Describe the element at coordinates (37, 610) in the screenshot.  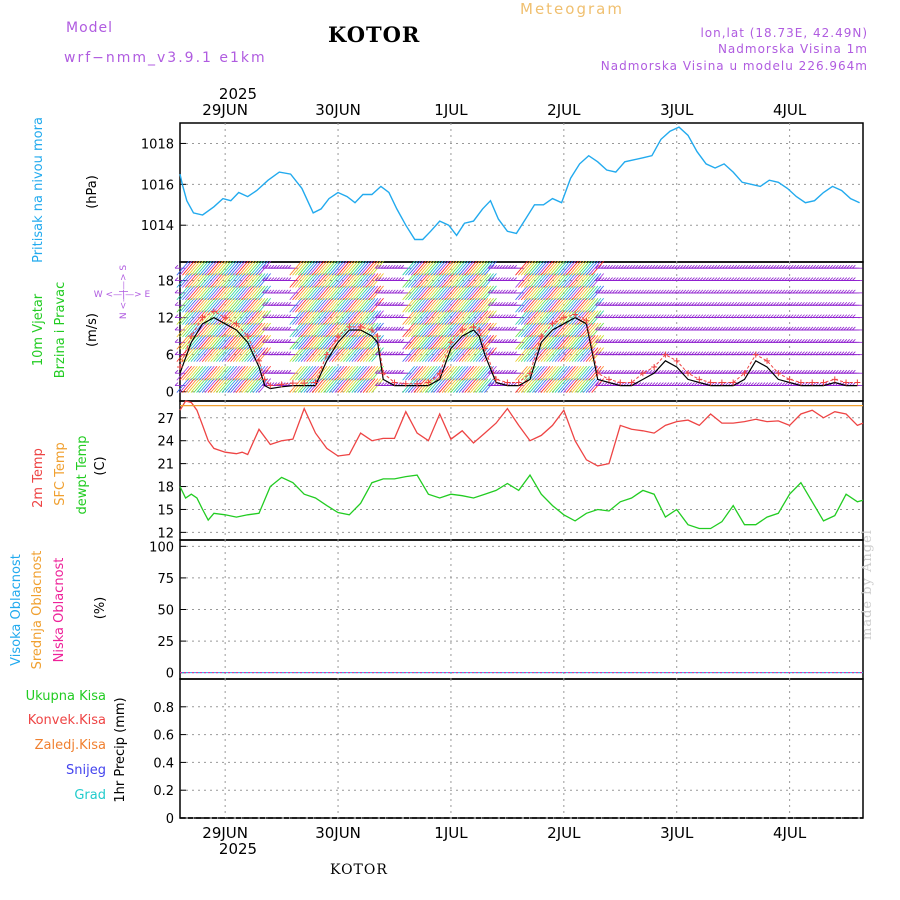
I see `mid-cloud-label: Srednja Oblacnost` at that location.